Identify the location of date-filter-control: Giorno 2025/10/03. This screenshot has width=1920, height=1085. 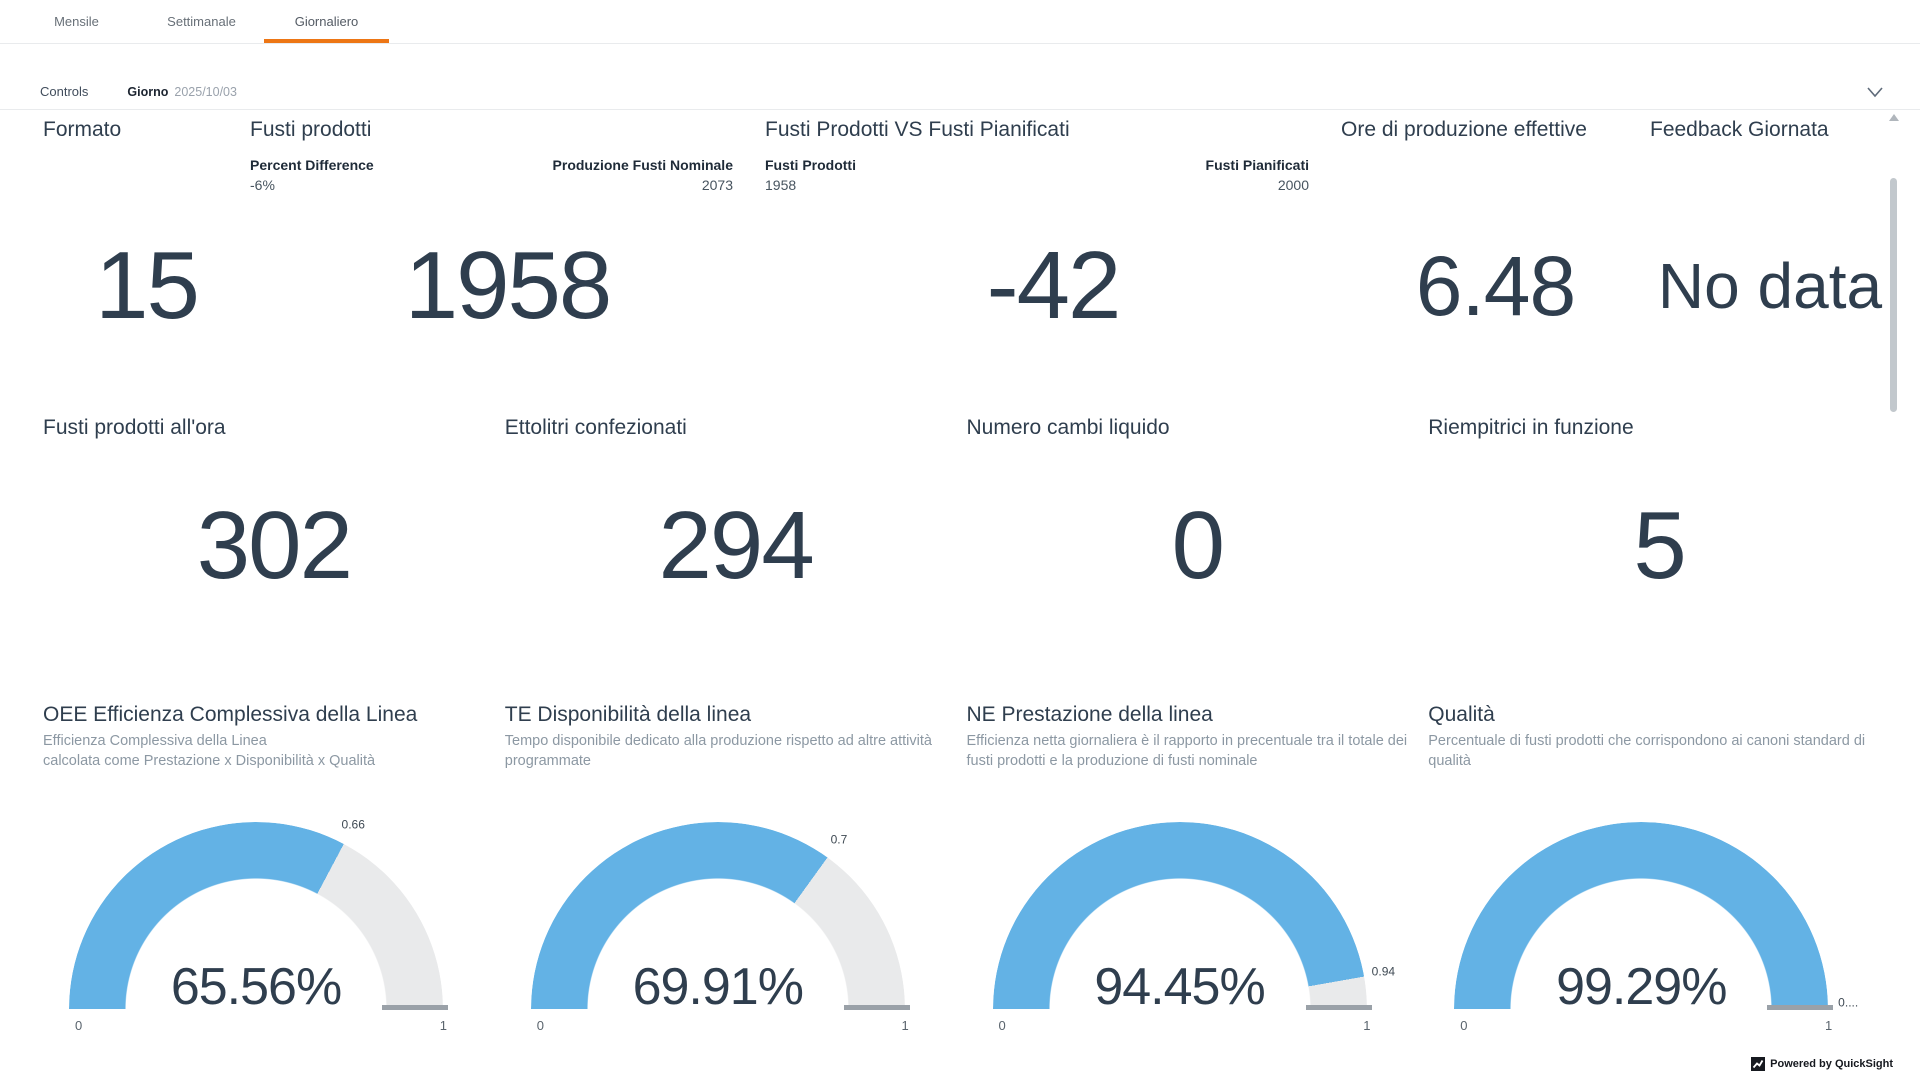
(182, 92).